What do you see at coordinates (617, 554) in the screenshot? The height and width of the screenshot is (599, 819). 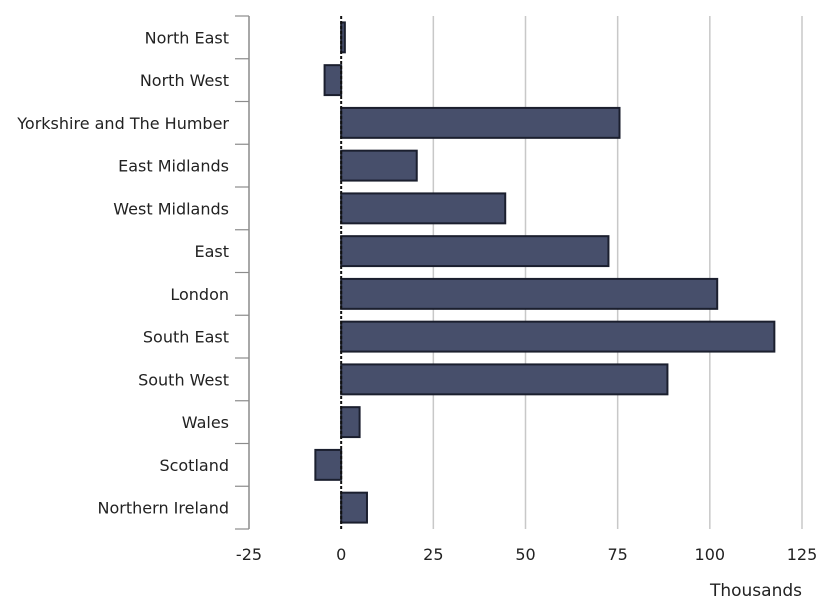 I see `x-tick-label-4: 75` at bounding box center [617, 554].